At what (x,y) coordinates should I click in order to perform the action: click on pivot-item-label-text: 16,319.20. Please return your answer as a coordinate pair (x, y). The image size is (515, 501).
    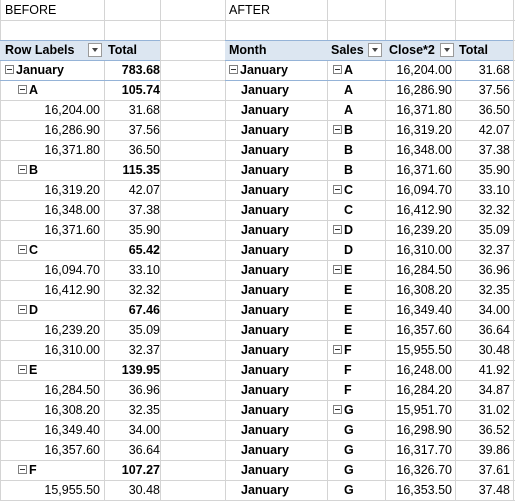
    Looking at the image, I should click on (72, 190).